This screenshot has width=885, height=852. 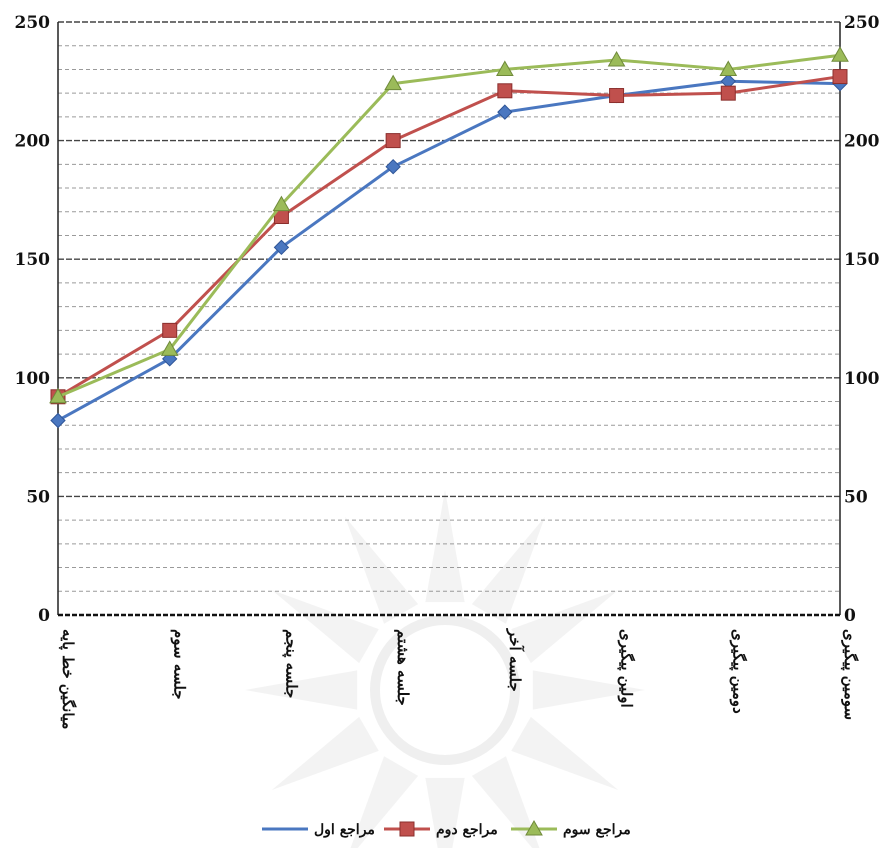 I want to click on y-tick-label-right: 250, so click(x=862, y=23).